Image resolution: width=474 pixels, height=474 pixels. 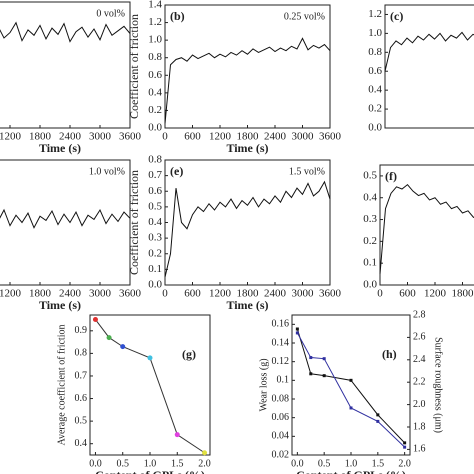 I want to click on annotation: 0 vol%, so click(x=110, y=13).